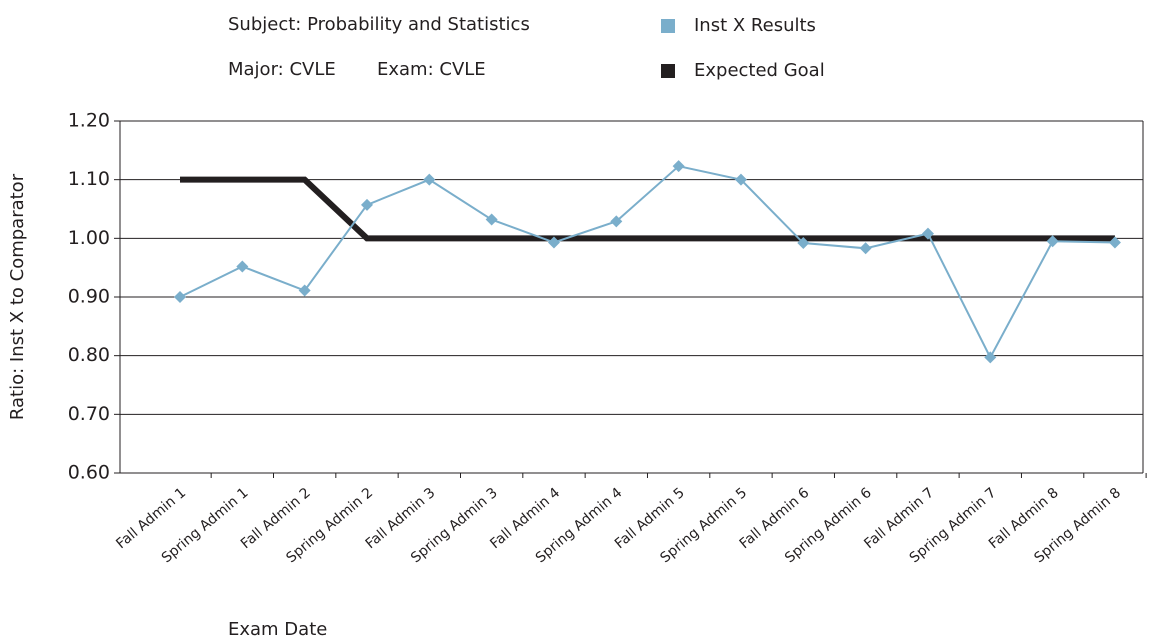 This screenshot has height=643, width=1149. What do you see at coordinates (89, 121) in the screenshot?
I see `y-tick-label: 1.20` at bounding box center [89, 121].